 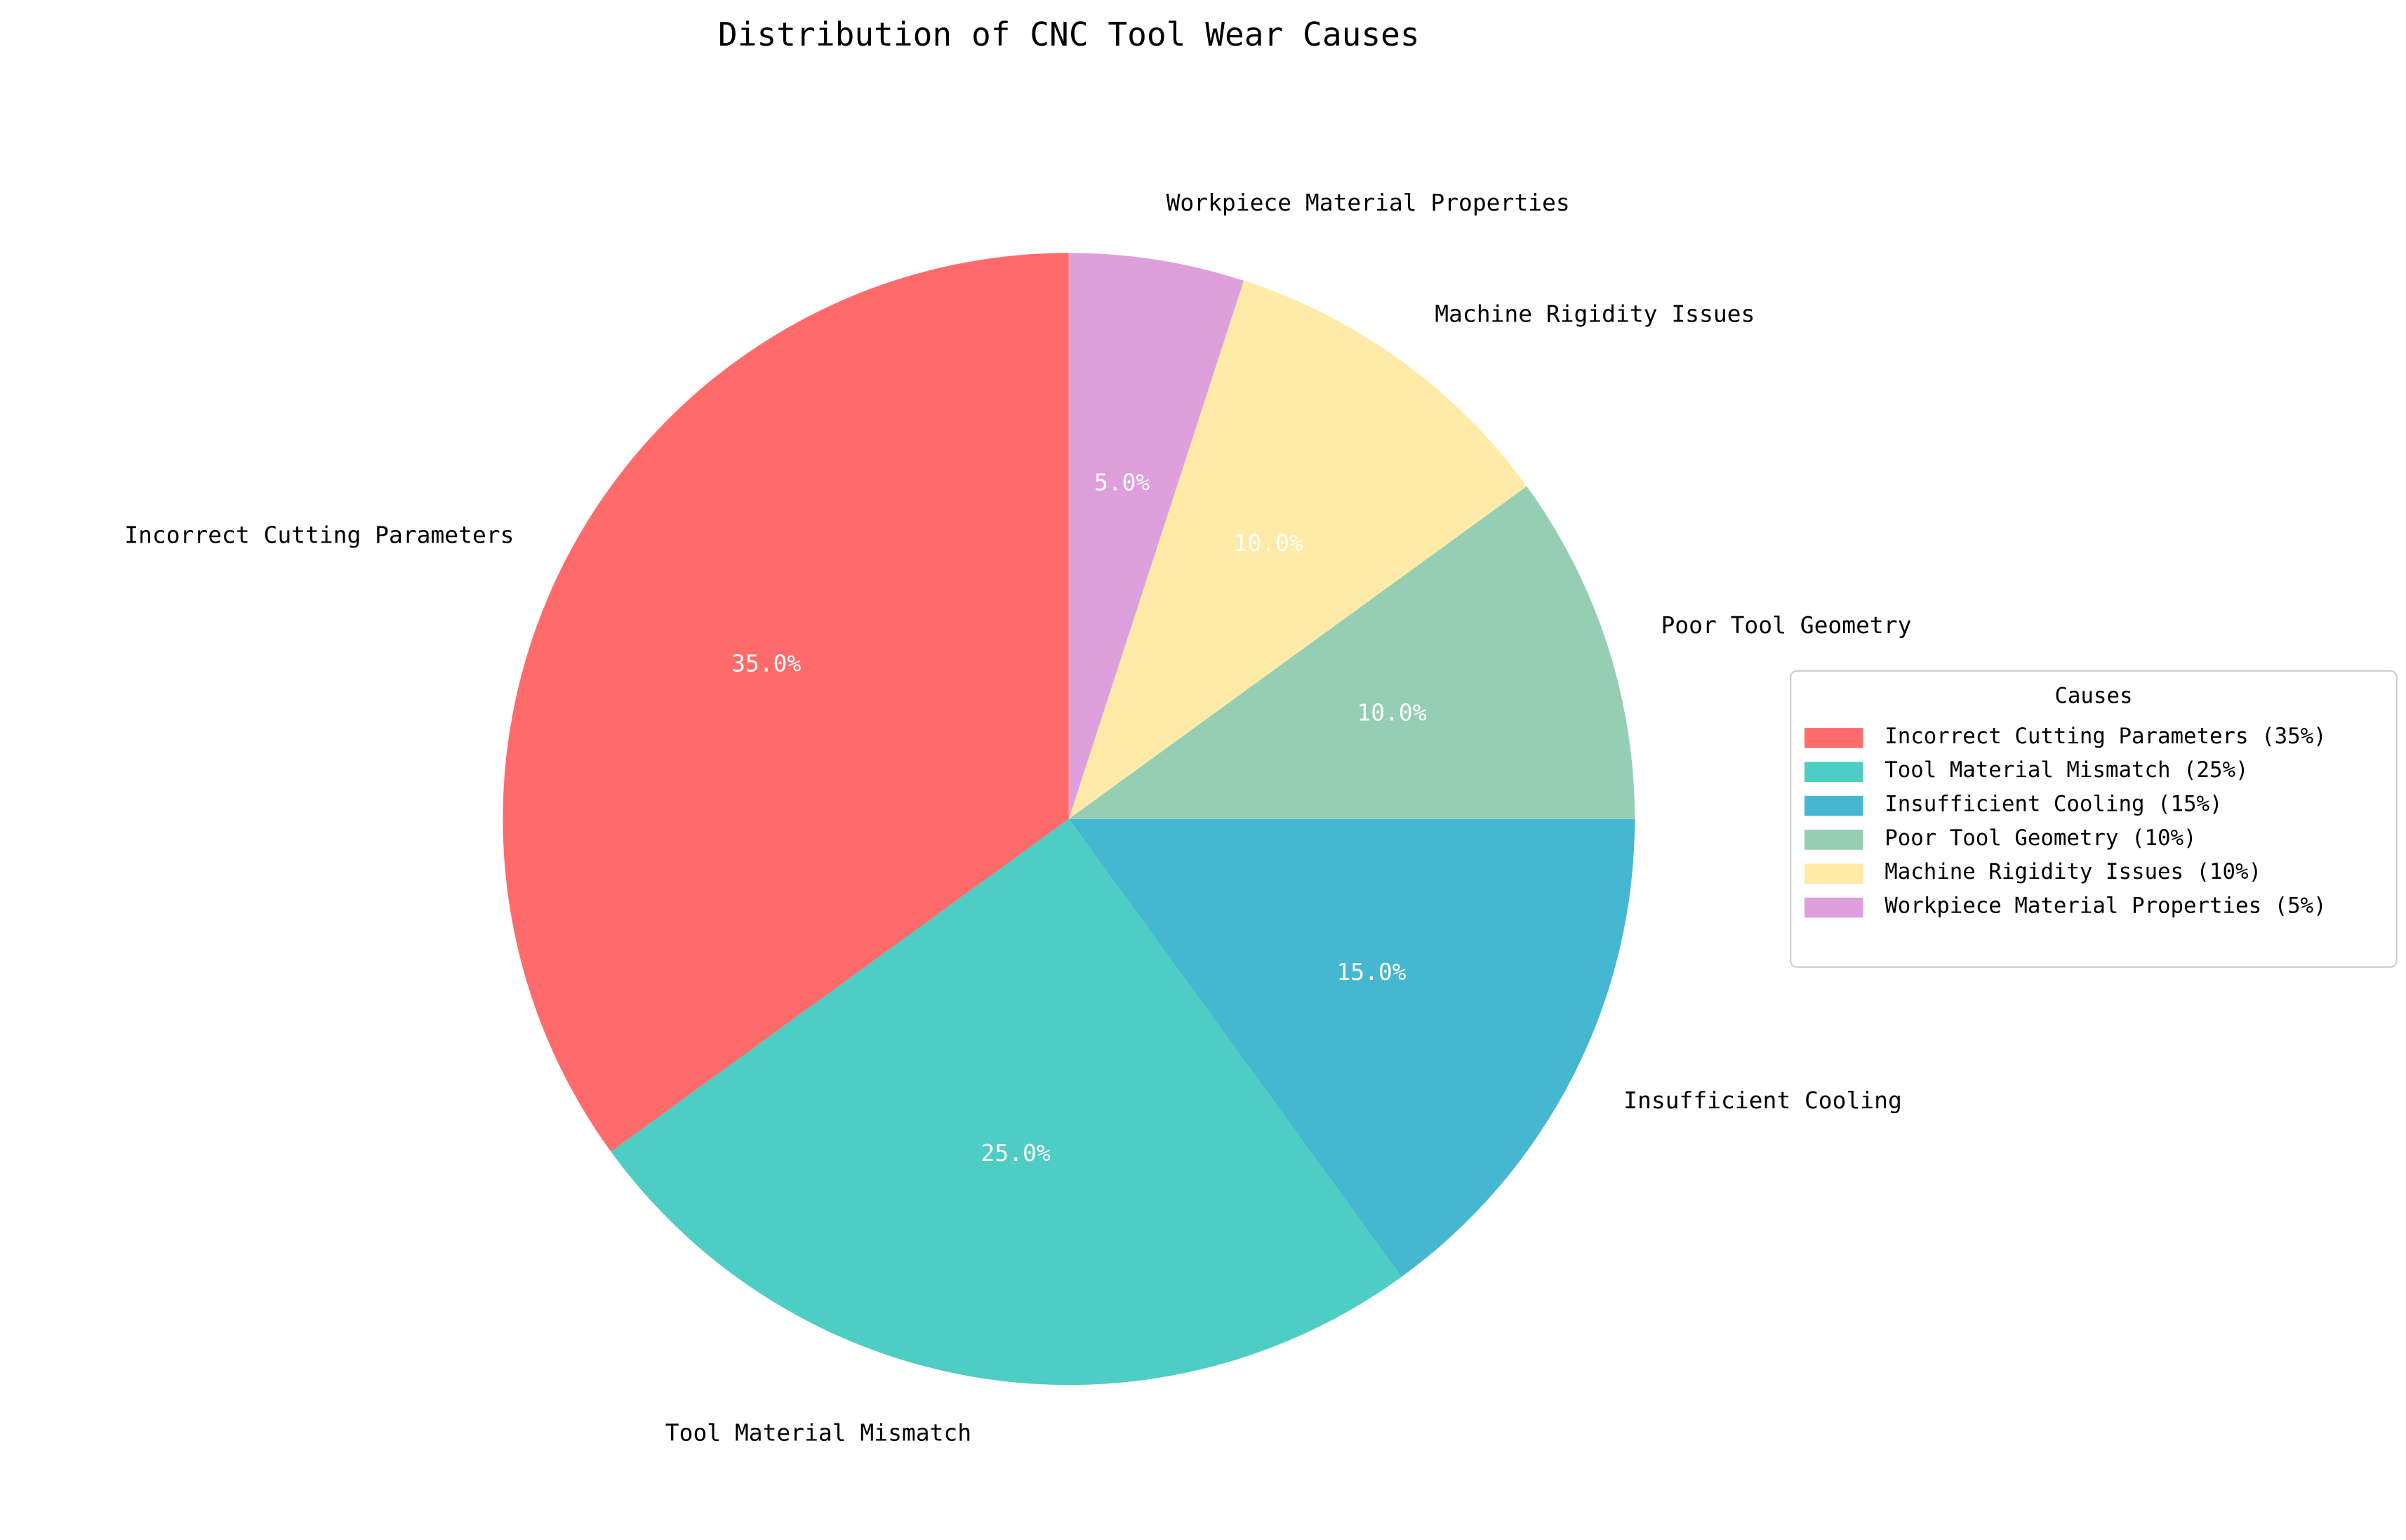 What do you see at coordinates (2105, 737) in the screenshot?
I see `legend-label: Incorrect Cutting Parameters (35%)` at bounding box center [2105, 737].